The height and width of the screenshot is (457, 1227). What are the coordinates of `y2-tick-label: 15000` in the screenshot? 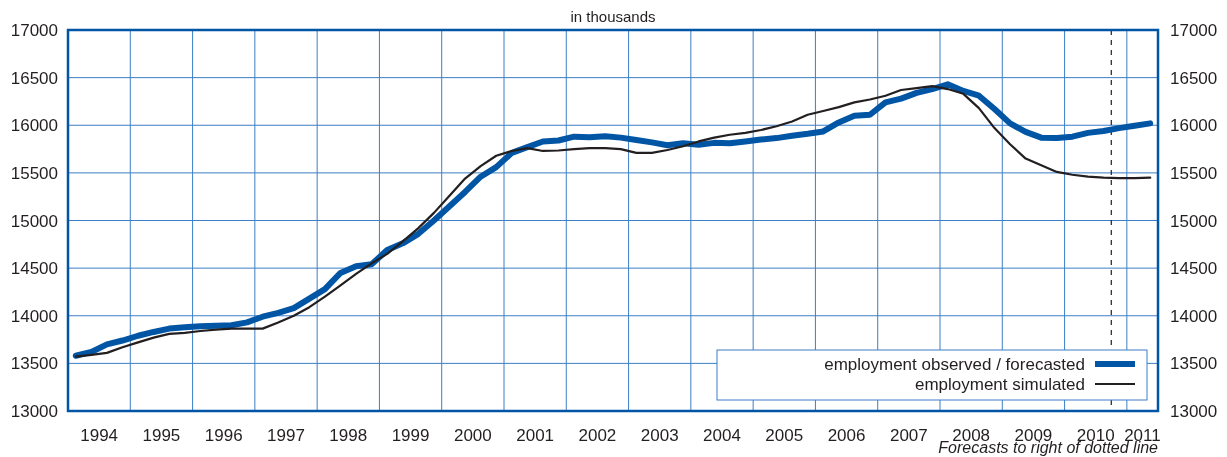 It's located at (1194, 221).